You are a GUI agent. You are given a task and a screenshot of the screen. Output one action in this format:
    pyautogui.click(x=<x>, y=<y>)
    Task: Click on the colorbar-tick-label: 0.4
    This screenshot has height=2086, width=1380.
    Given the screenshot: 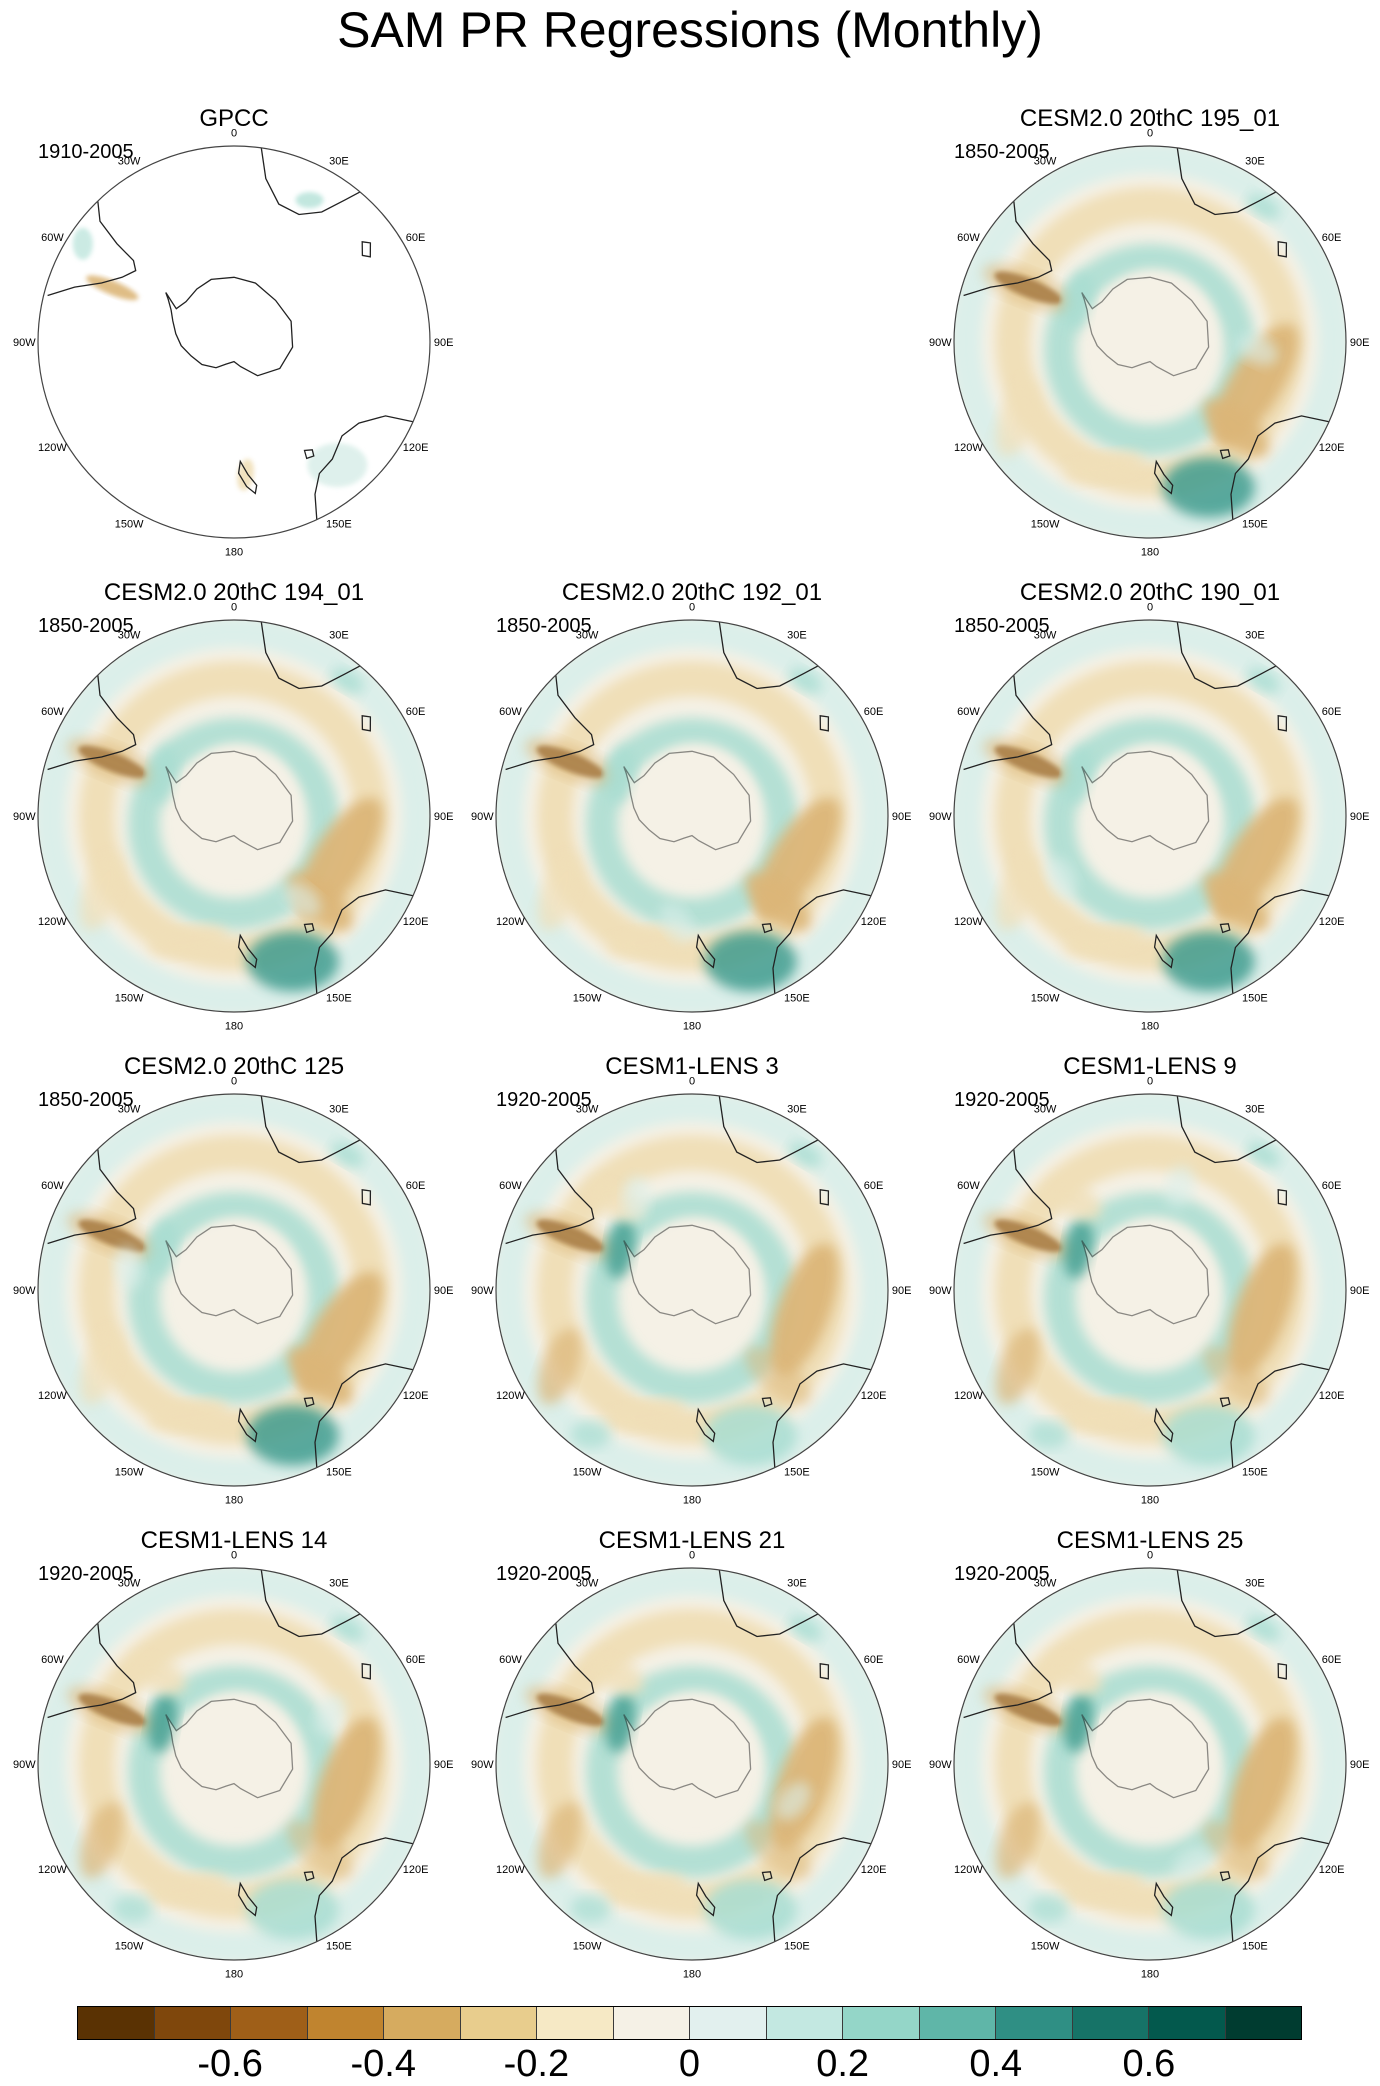 What is the action you would take?
    pyautogui.click(x=996, y=2064)
    